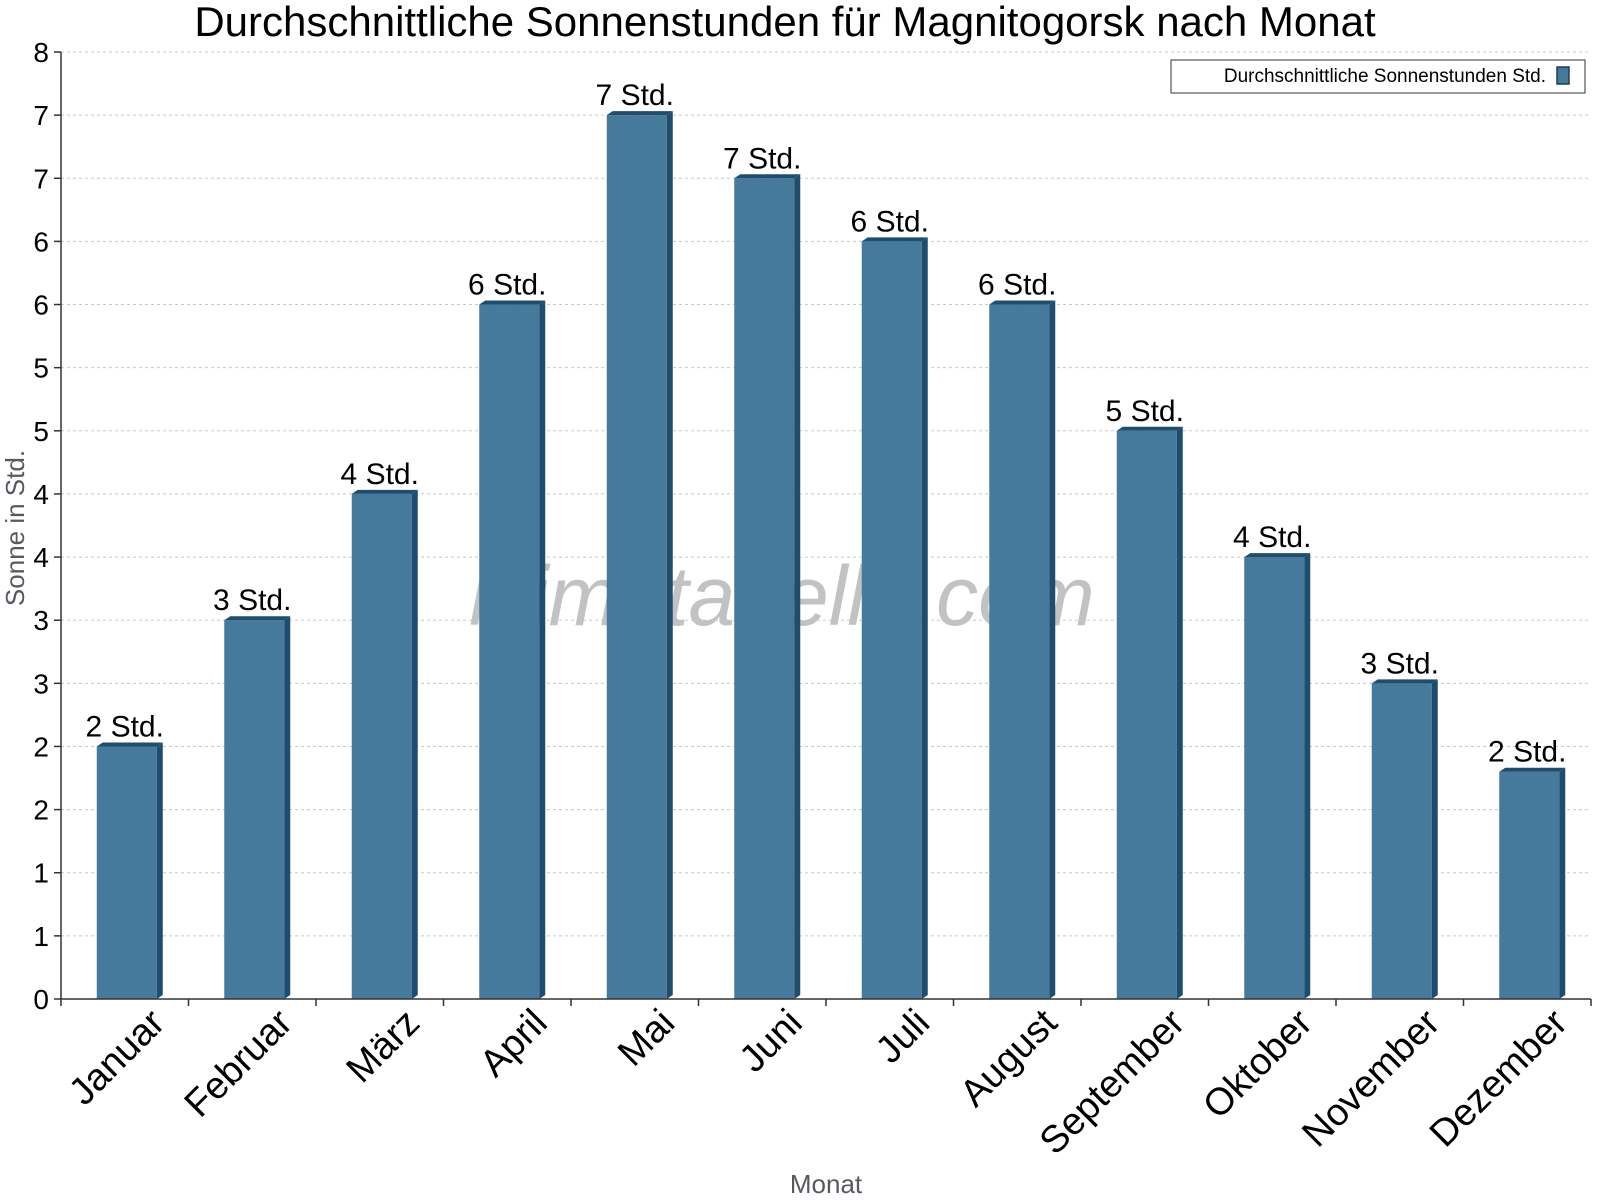 The height and width of the screenshot is (1200, 1600). What do you see at coordinates (15, 528) in the screenshot?
I see `y-axis-title: Sonne in Std.` at bounding box center [15, 528].